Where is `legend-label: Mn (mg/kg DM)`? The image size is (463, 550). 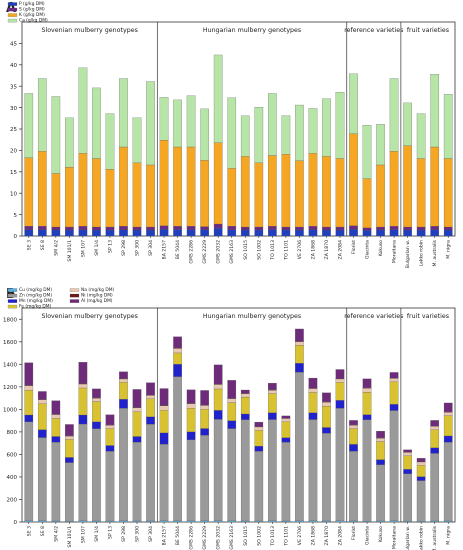
legend-label: Mn (mg/kg DM) is located at coordinates (36, 301).